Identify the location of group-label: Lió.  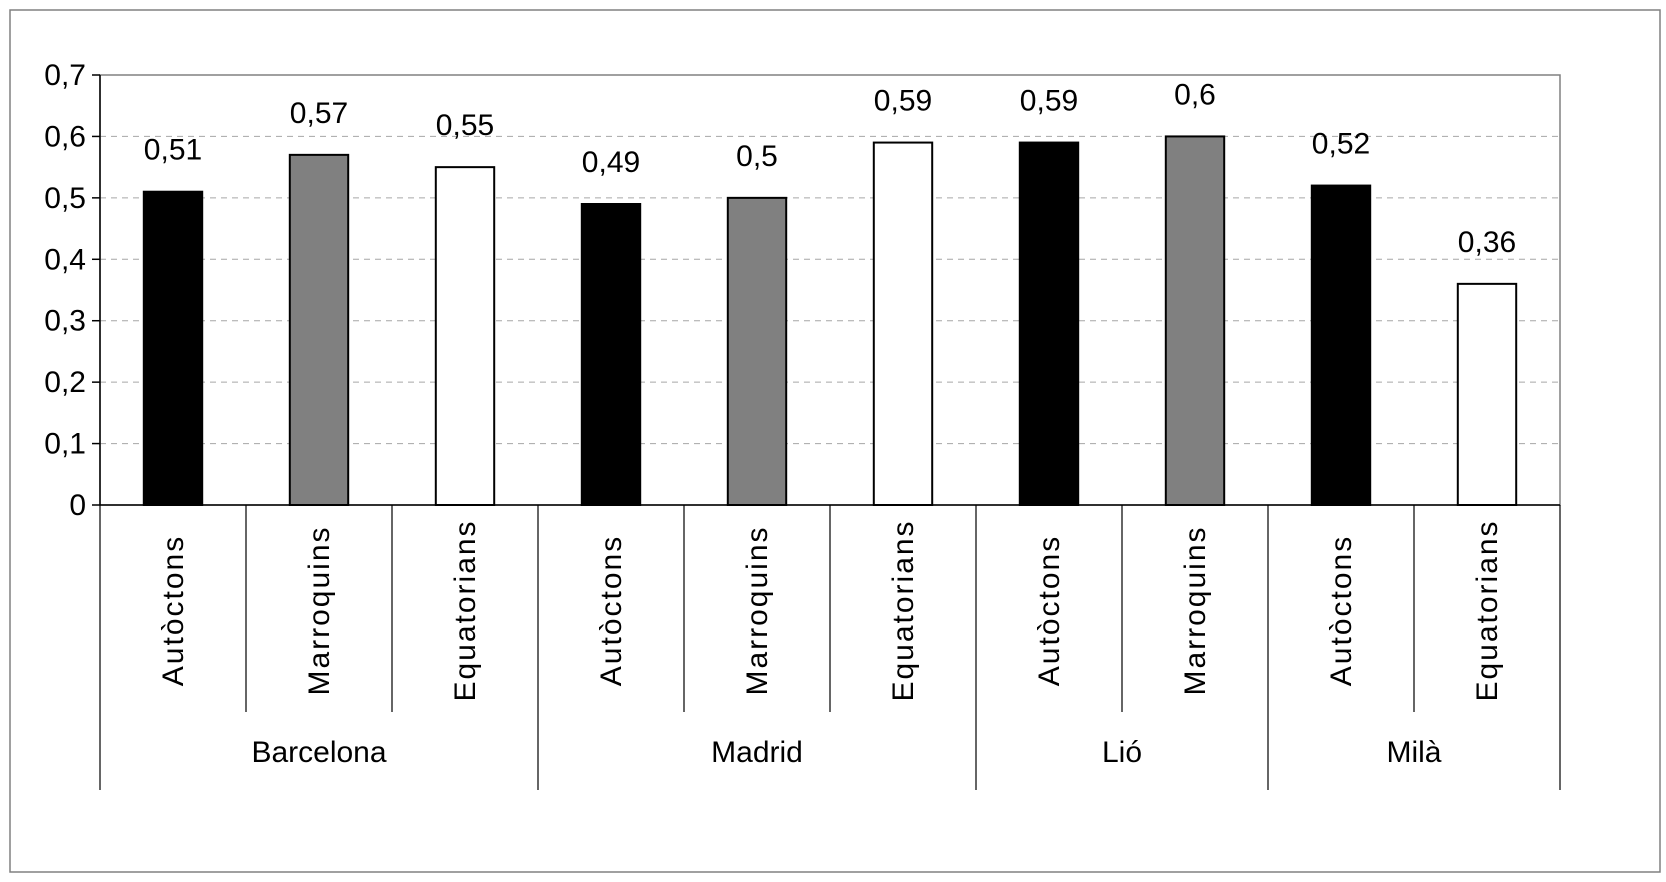
(1122, 752).